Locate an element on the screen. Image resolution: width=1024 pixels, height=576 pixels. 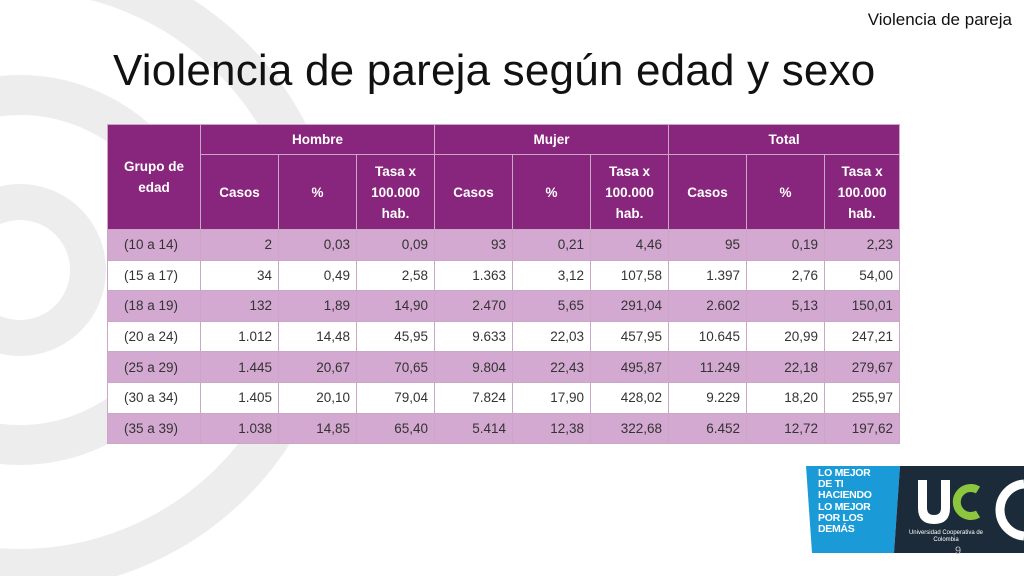
table-cell: 14,85 is located at coordinates (317, 428).